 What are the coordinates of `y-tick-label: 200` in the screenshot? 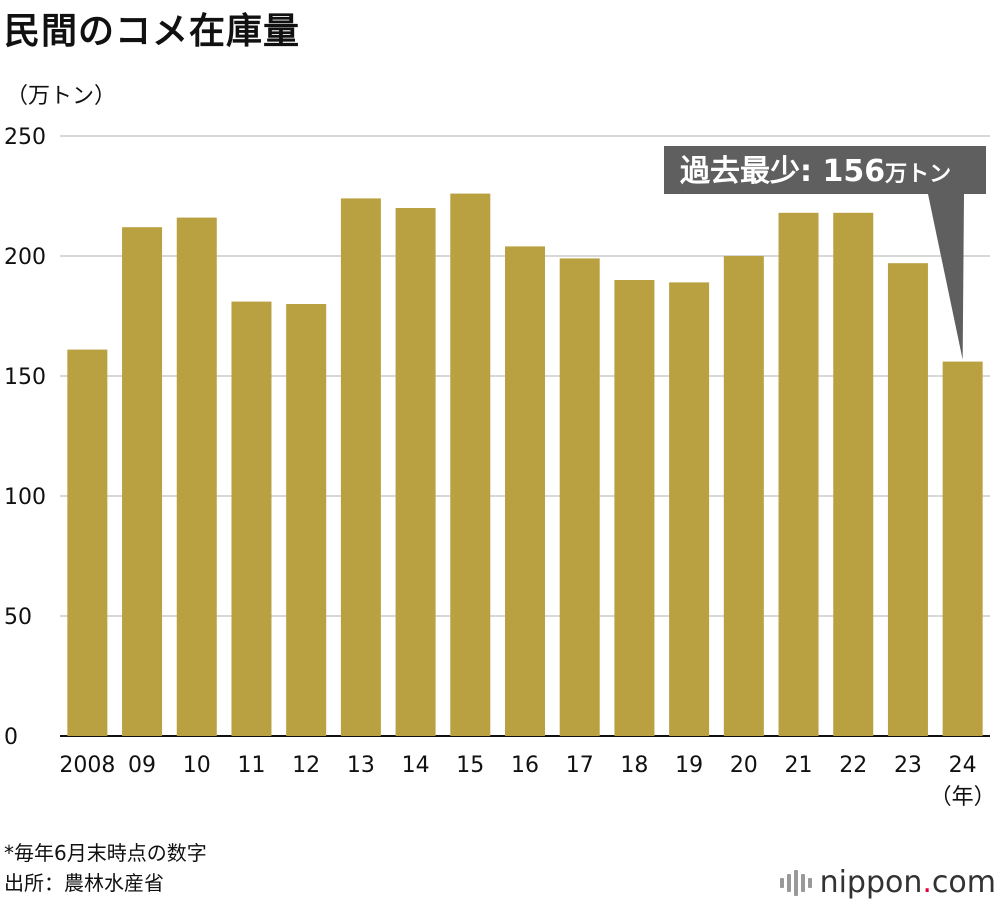 It's located at (25, 257).